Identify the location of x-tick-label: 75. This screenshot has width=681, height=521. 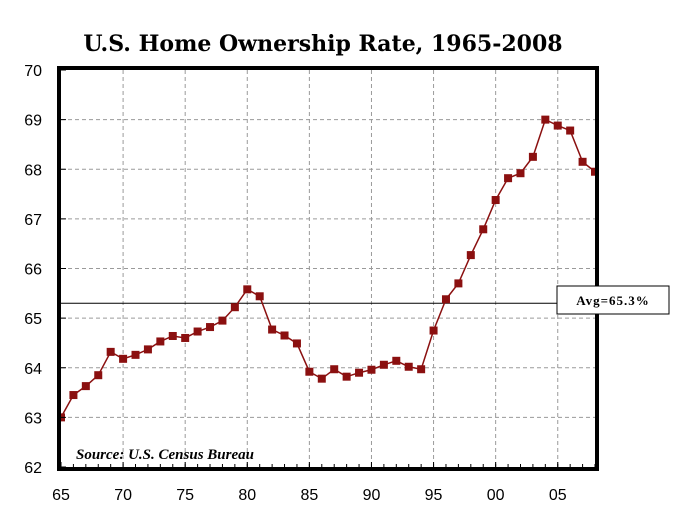
(185, 495).